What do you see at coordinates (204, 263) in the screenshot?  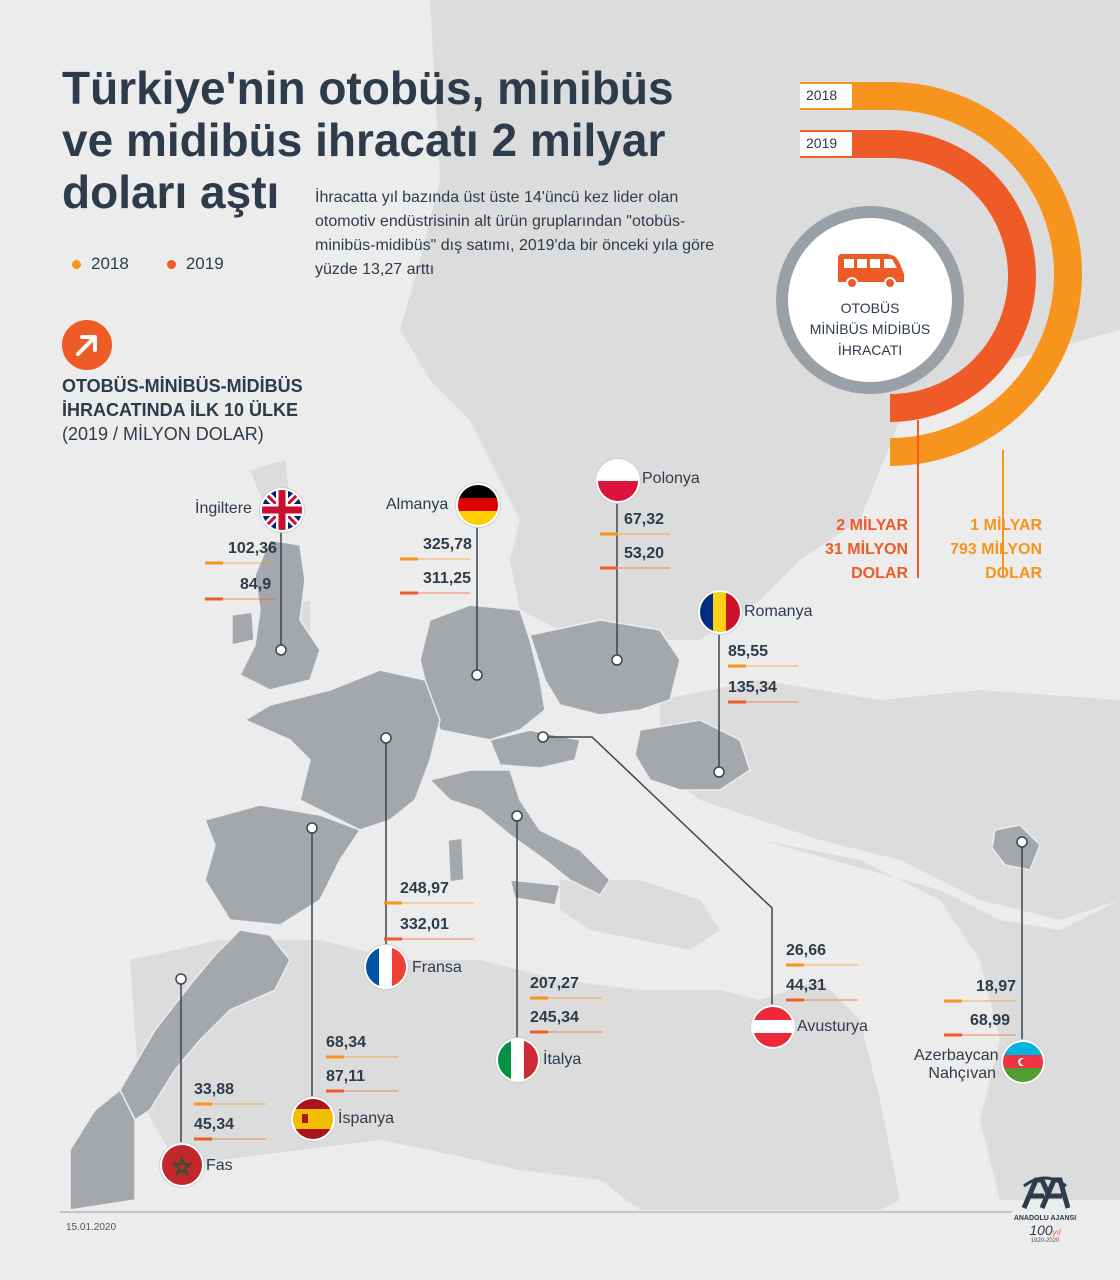 I see `legend-label-2019: 2019` at bounding box center [204, 263].